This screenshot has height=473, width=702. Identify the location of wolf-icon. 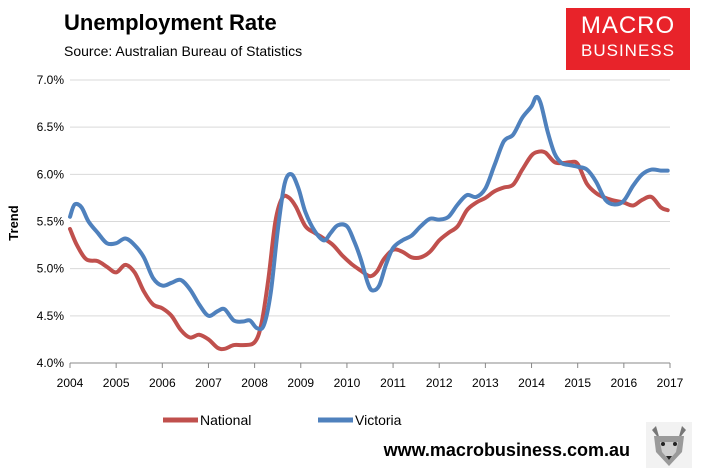
(669, 445).